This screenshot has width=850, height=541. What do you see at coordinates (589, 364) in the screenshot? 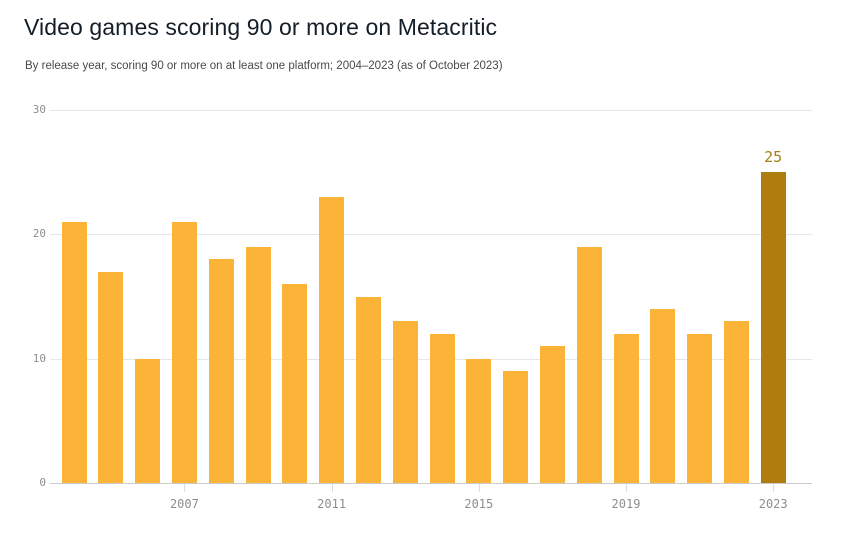
I see `bar-2018` at bounding box center [589, 364].